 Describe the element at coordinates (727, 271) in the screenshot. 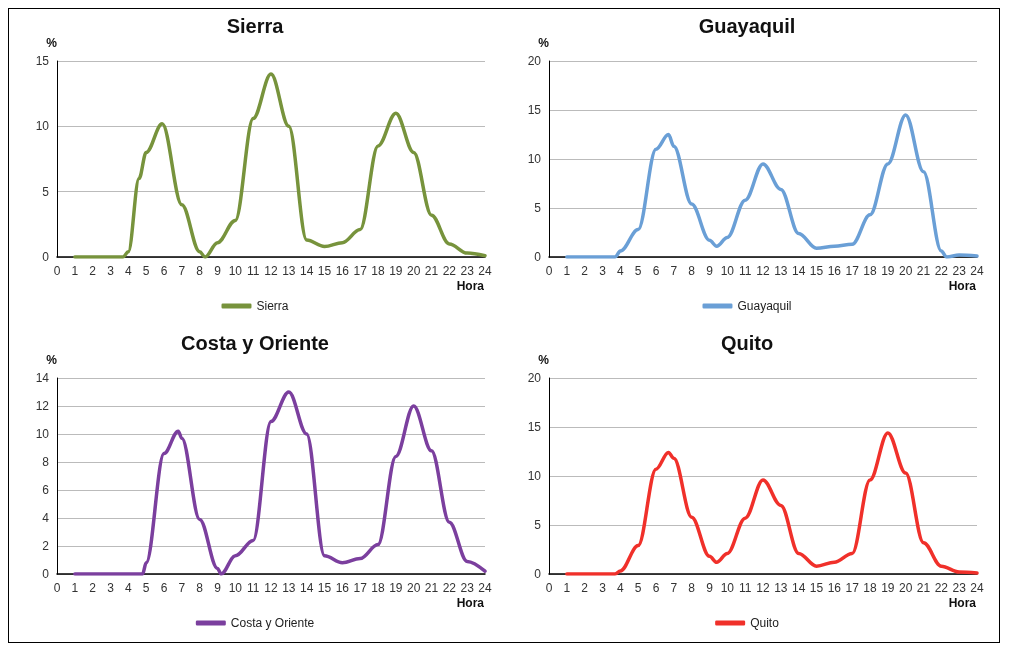

I see `x-tick-label: 10` at that location.